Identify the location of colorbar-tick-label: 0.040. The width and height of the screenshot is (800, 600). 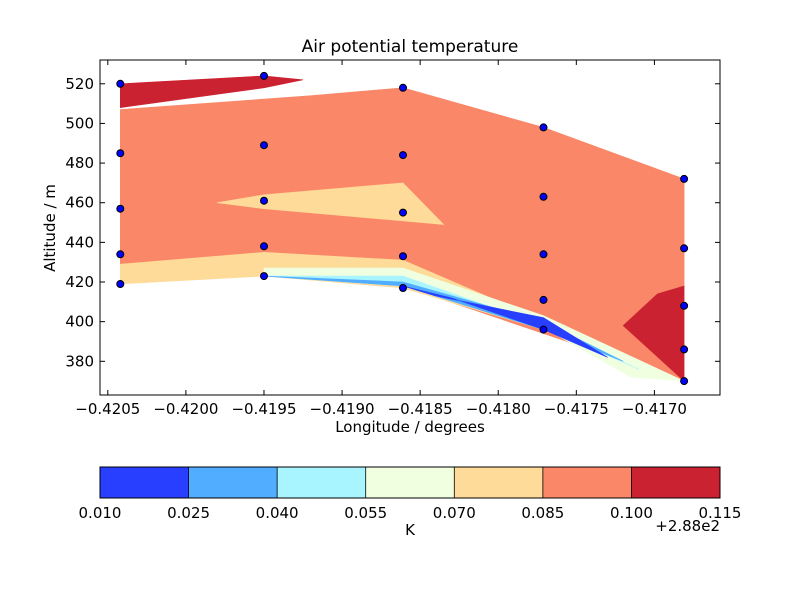
(277, 513).